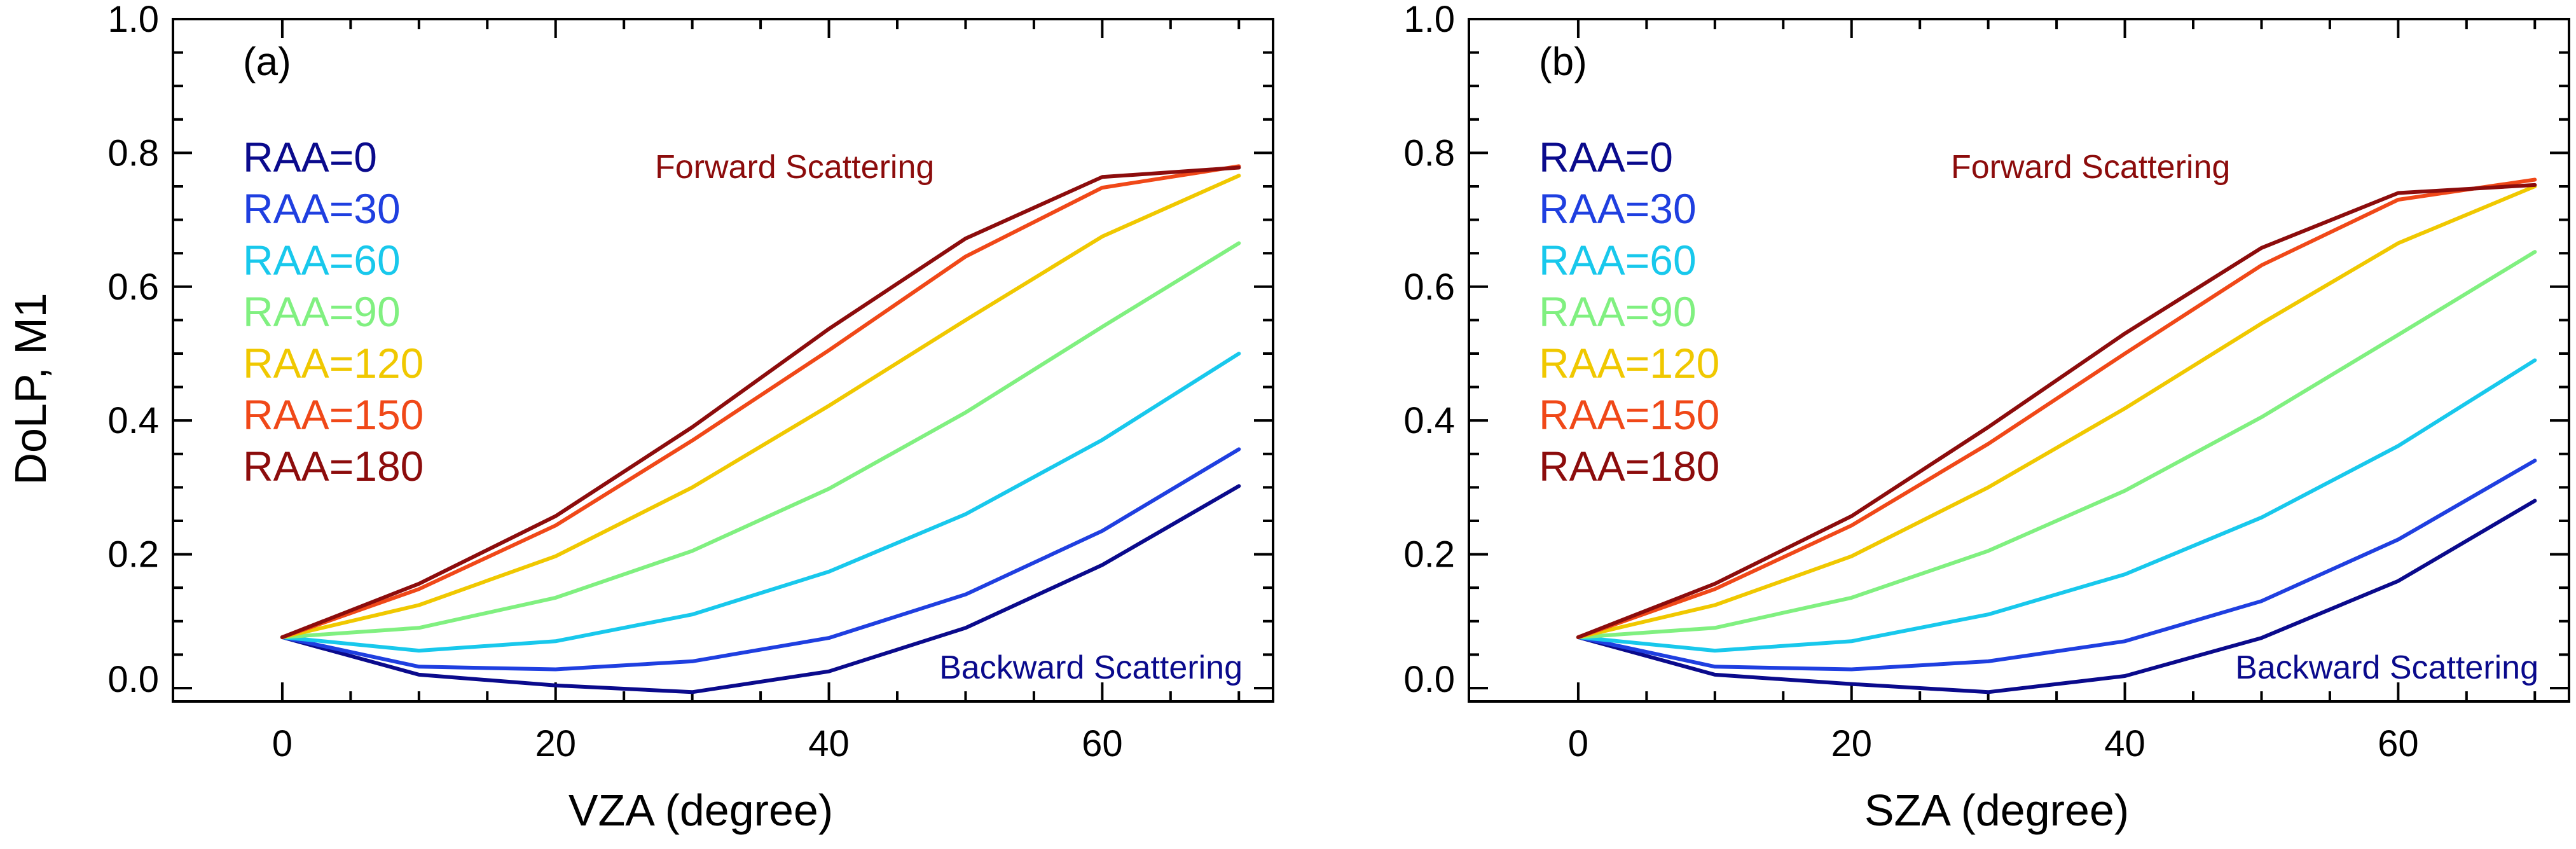  What do you see at coordinates (700, 810) in the screenshot?
I see `x-axis-title: VZA (degree)` at bounding box center [700, 810].